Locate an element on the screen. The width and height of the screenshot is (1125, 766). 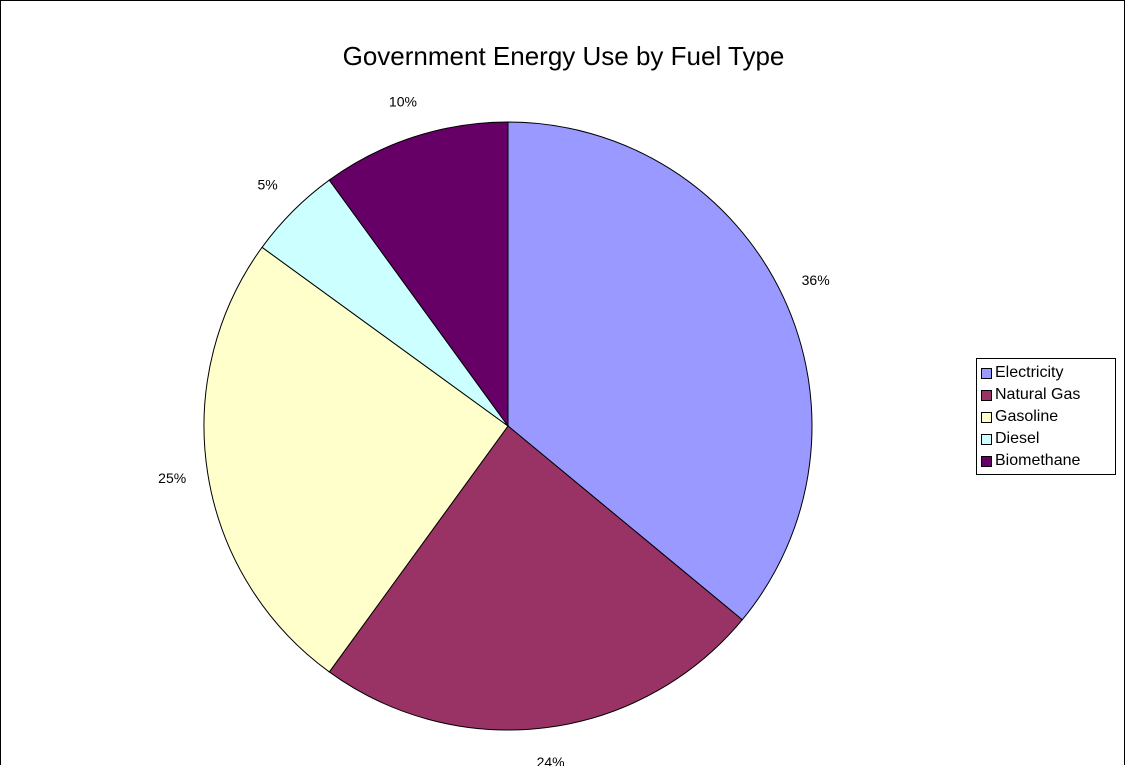
legend-label-natural-gas: Natural Gas is located at coordinates (1037, 395).